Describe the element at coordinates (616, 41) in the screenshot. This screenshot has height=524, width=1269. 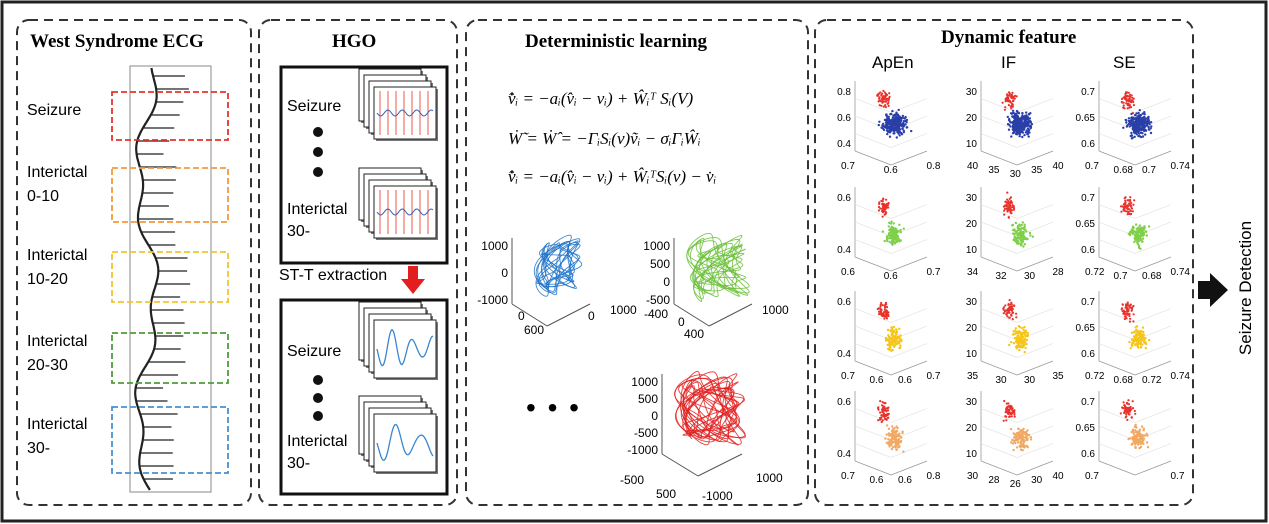
I see `learning-panel-title: Deterministic learning` at that location.